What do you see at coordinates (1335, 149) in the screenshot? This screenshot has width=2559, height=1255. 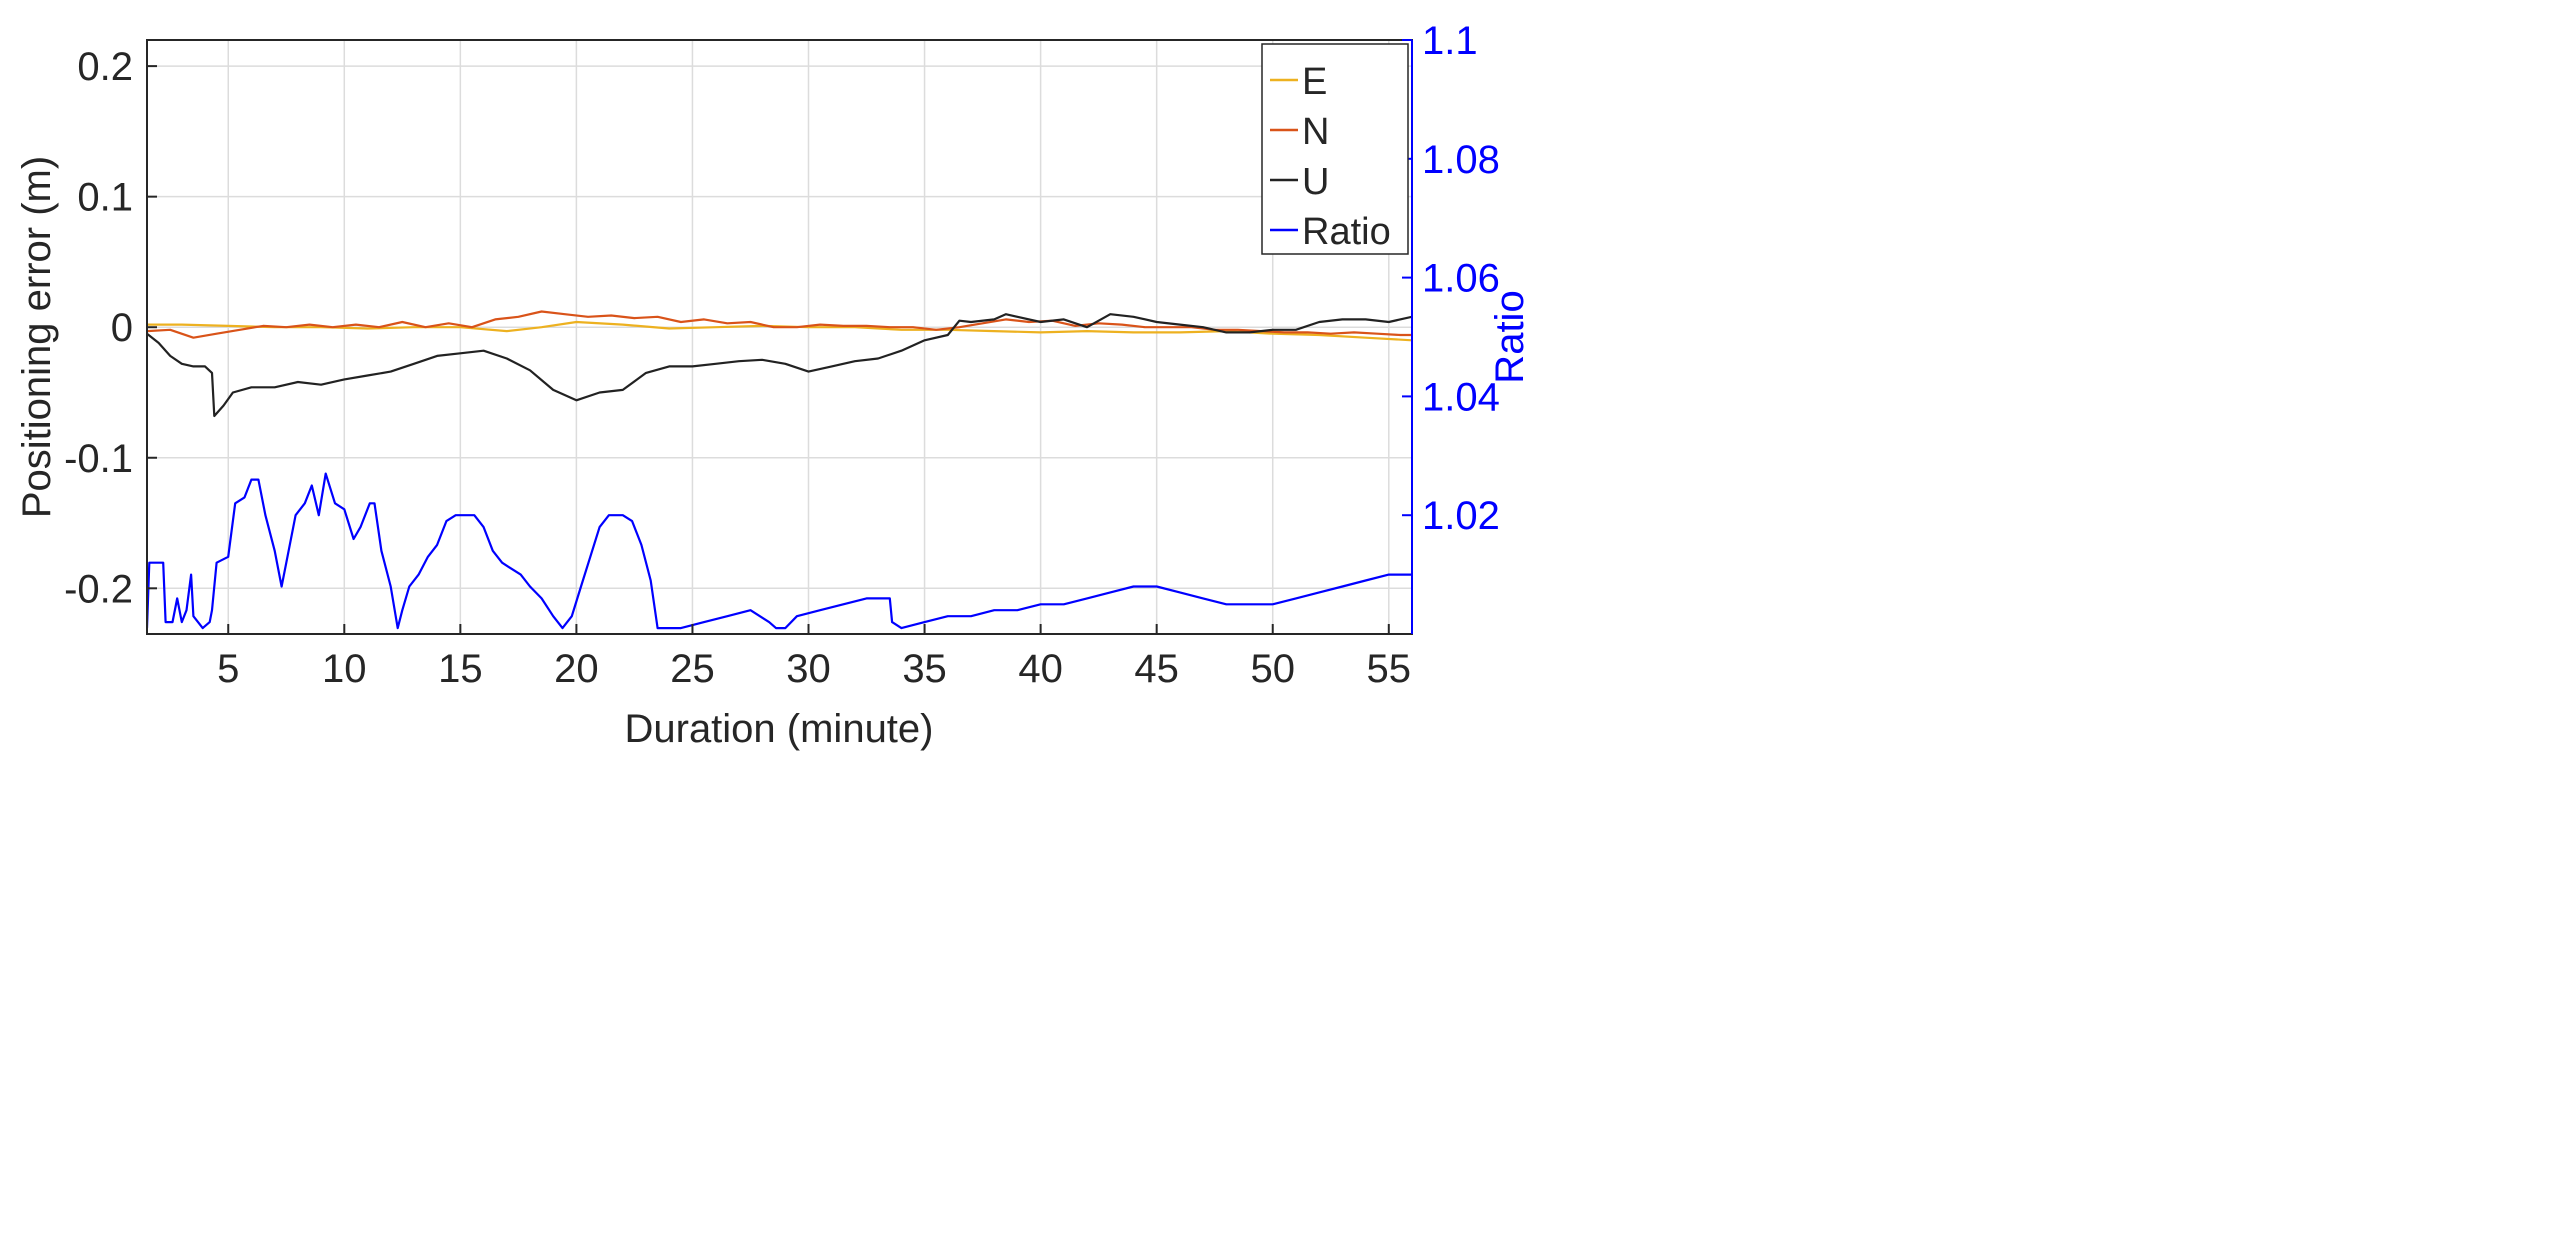 I see `legend: ENU Ratio` at bounding box center [1335, 149].